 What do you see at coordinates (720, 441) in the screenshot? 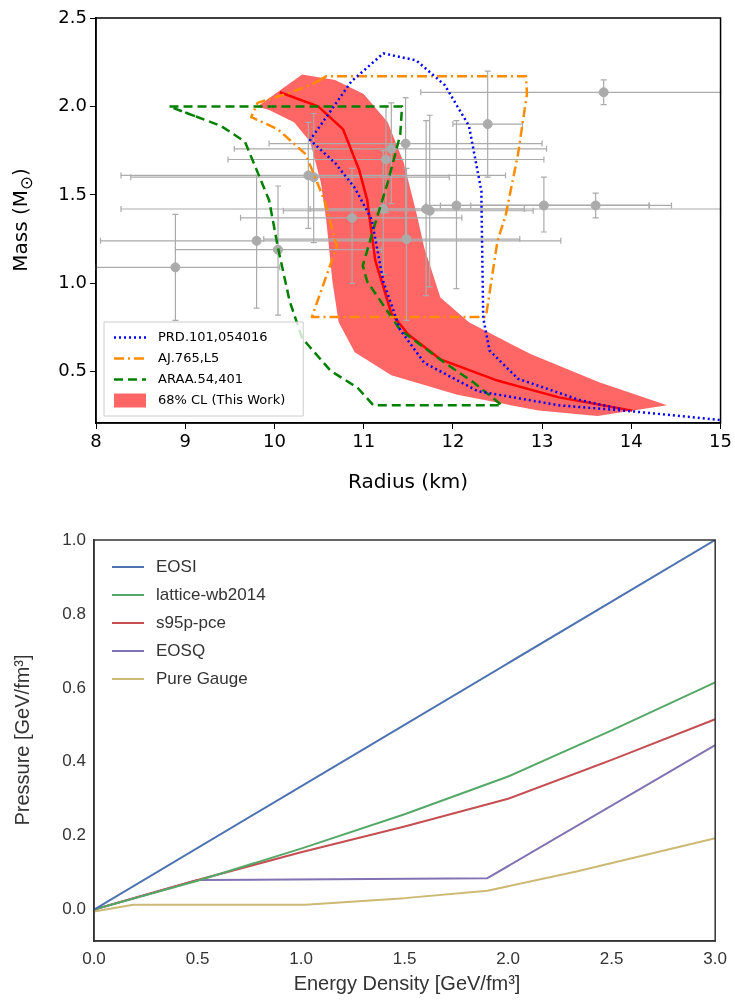
I see `x-tick-label: 15` at bounding box center [720, 441].